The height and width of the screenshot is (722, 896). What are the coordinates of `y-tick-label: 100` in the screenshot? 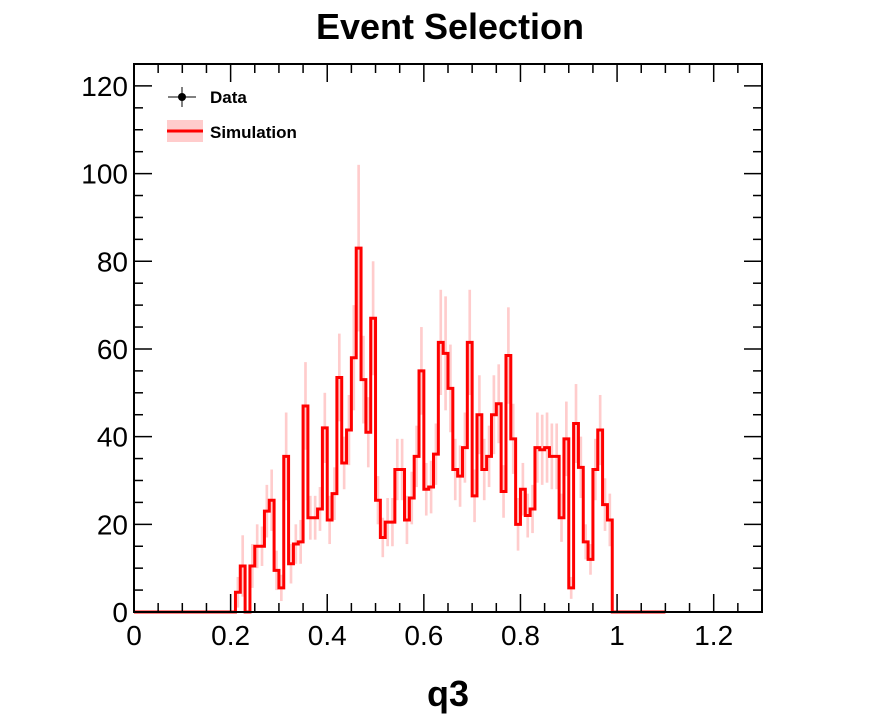 It's located at (104, 174).